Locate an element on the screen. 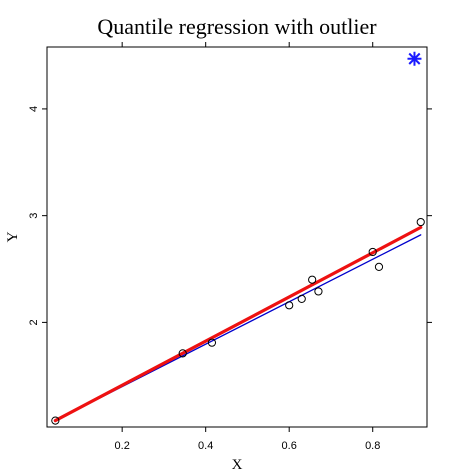  x-tick-label: 0.2 is located at coordinates (122, 446).